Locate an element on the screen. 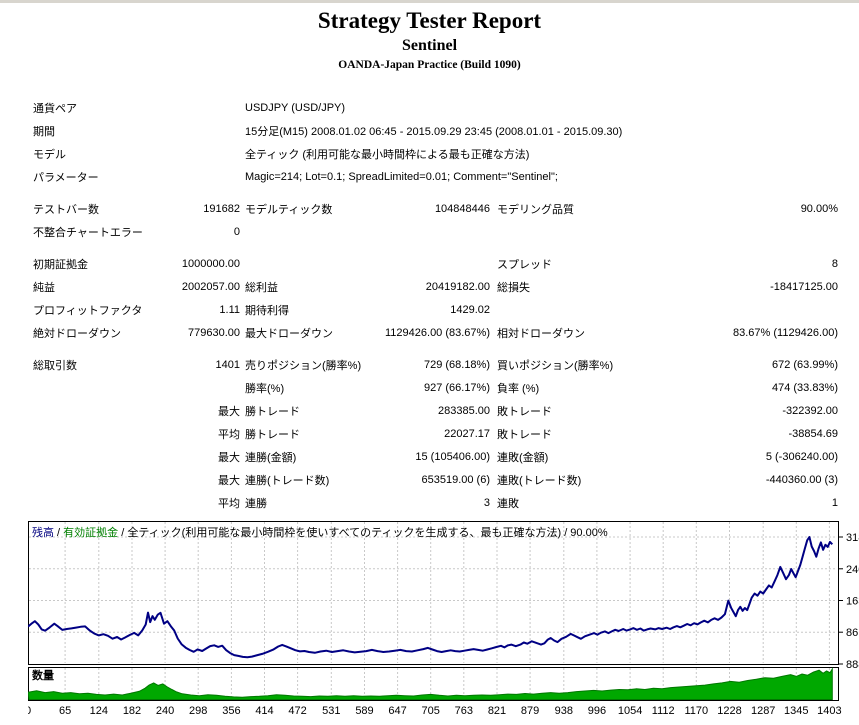 Image resolution: width=859 pixels, height=725 pixels. report-label: 負率 (%) is located at coordinates (518, 388).